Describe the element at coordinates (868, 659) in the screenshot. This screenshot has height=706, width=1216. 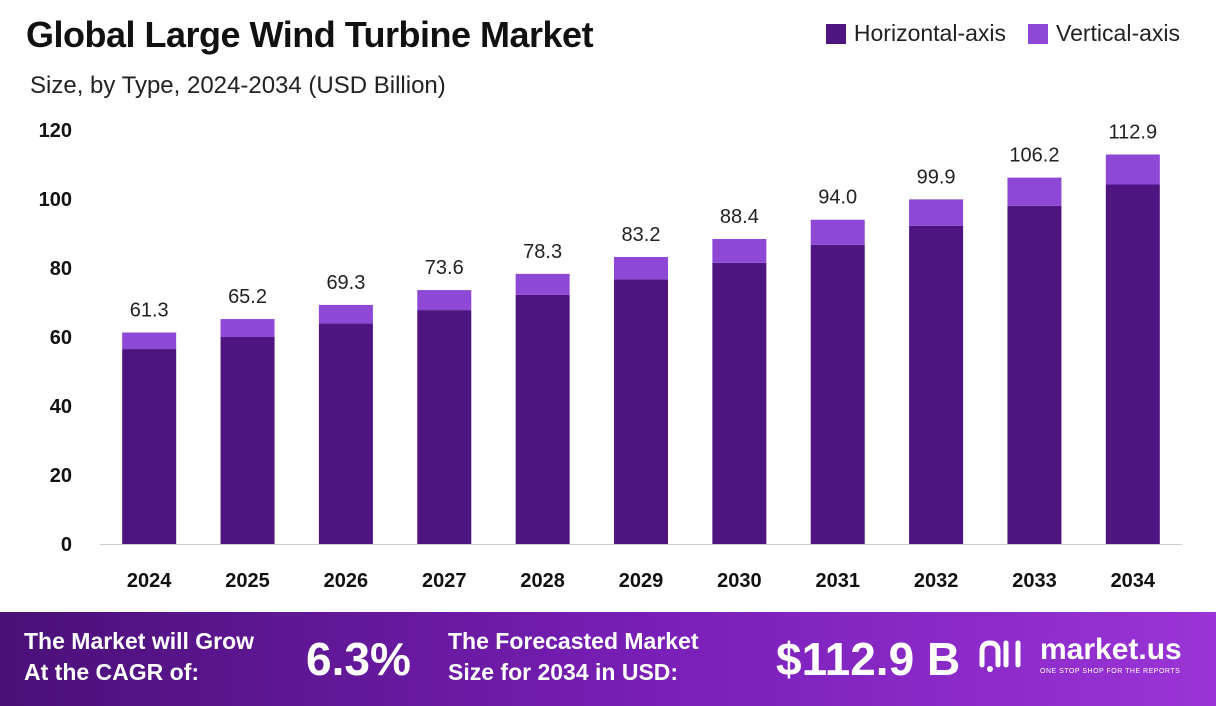
I see `forecast-value: $112.9 B` at that location.